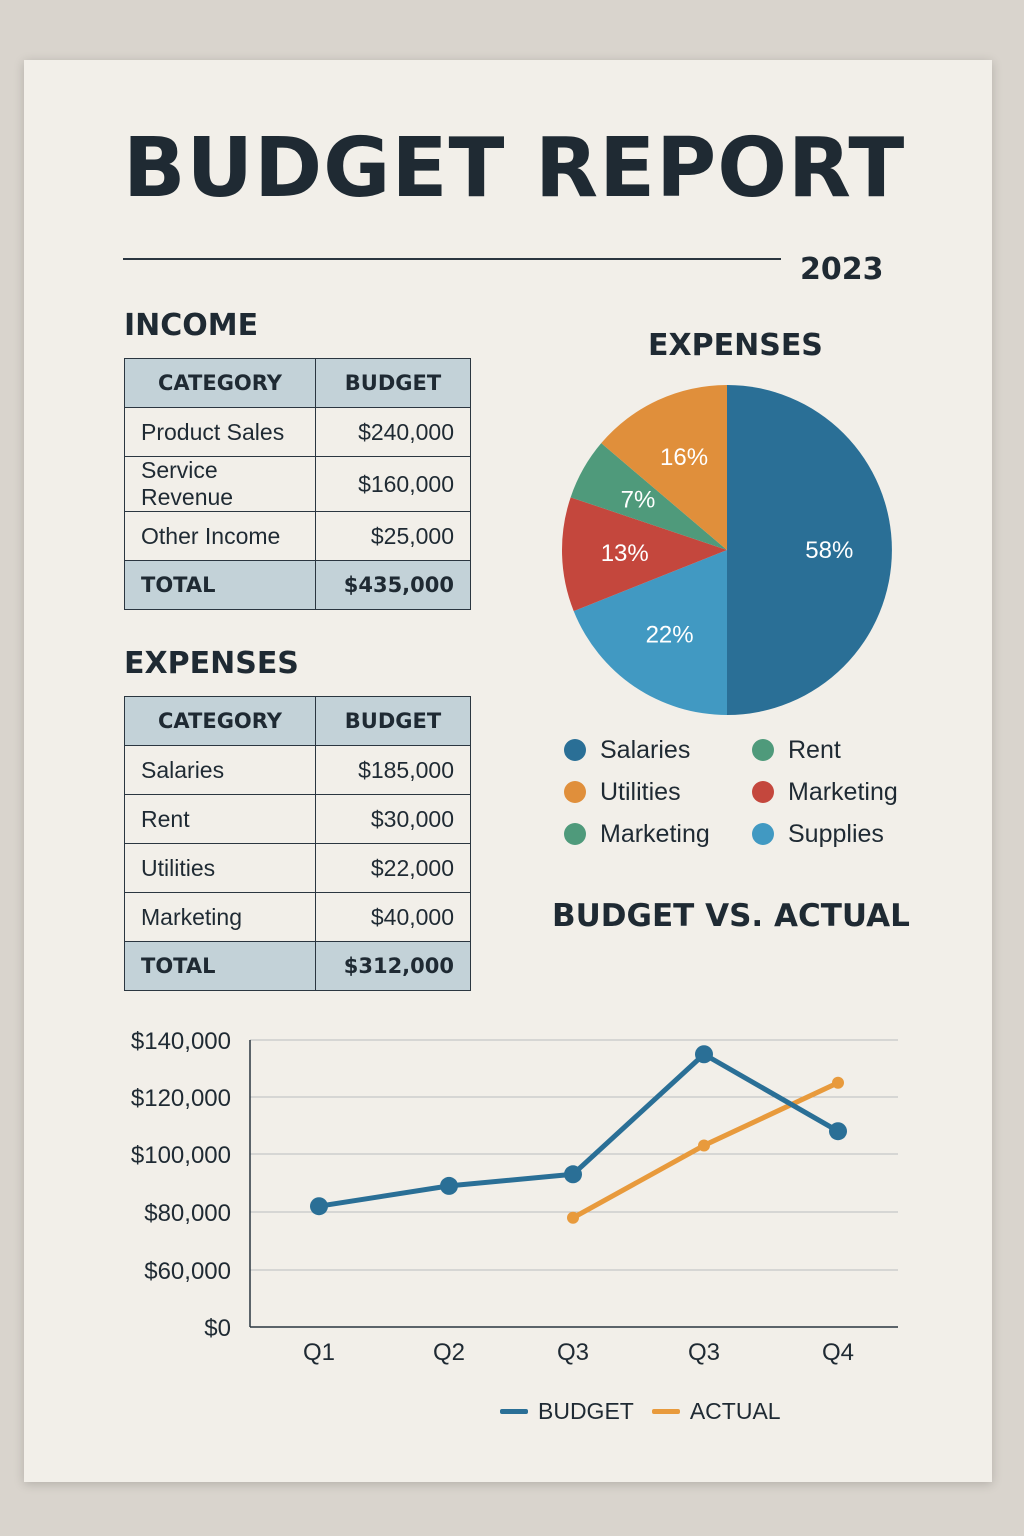 The height and width of the screenshot is (1536, 1024). I want to click on y-tick-label: $100,000, so click(181, 1155).